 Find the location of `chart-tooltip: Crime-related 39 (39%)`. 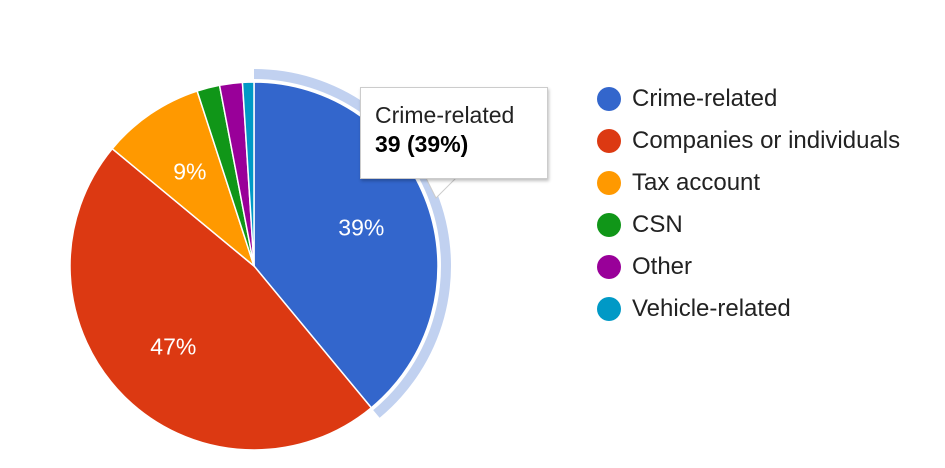

chart-tooltip: Crime-related 39 (39%) is located at coordinates (454, 133).